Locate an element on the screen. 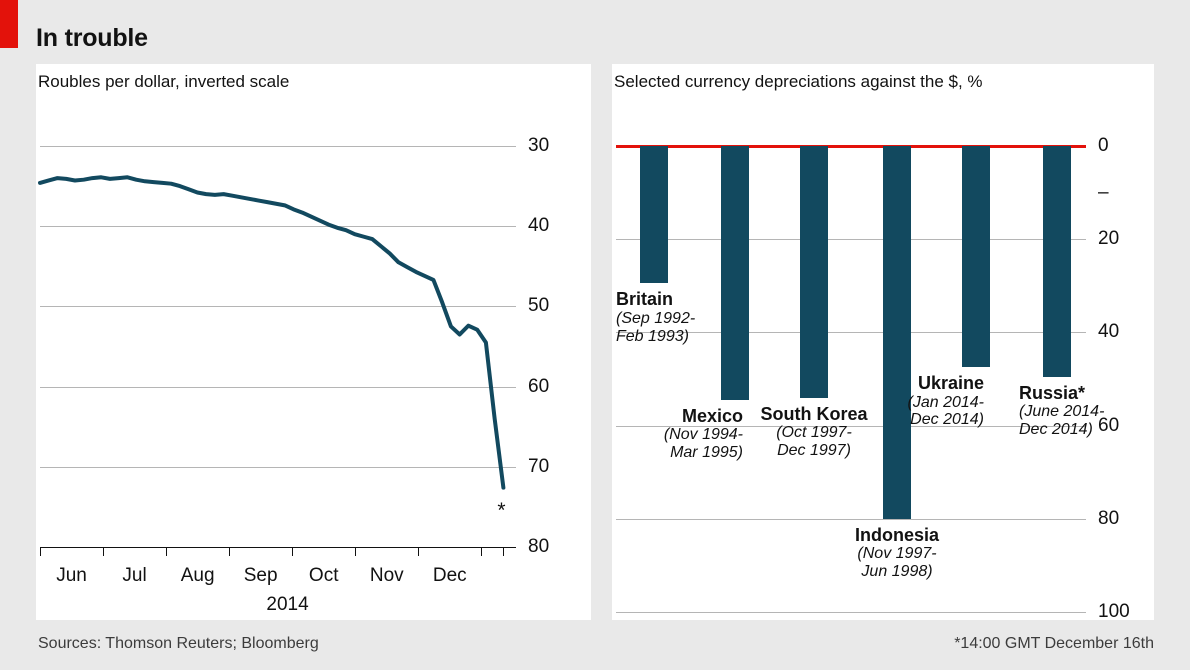 This screenshot has width=1190, height=670. bar-label-russia: Russia* (June 2014- Dec 2014) is located at coordinates (1061, 411).